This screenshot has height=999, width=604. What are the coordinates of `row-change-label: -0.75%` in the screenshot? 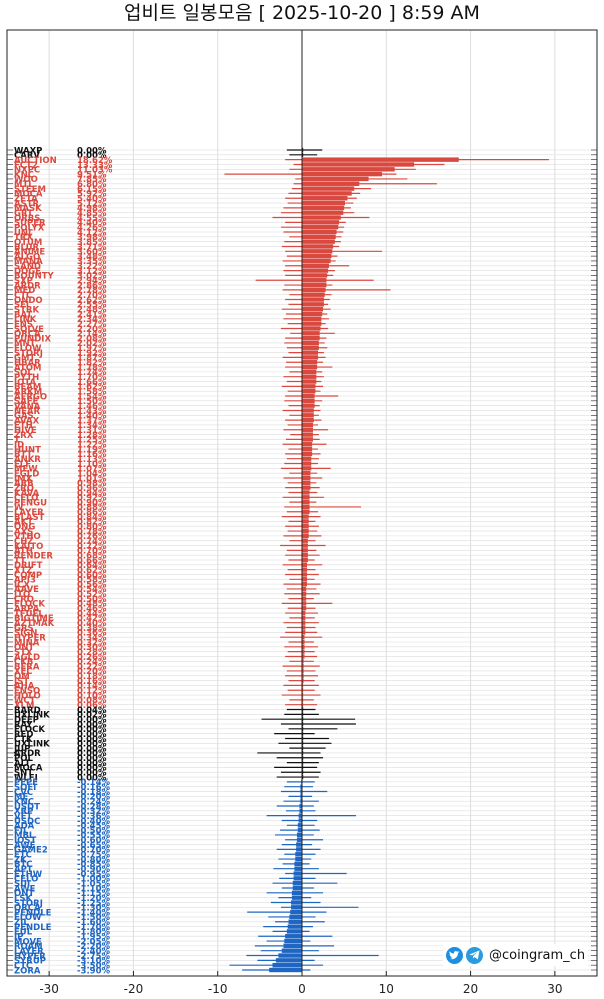 It's located at (93, 856).